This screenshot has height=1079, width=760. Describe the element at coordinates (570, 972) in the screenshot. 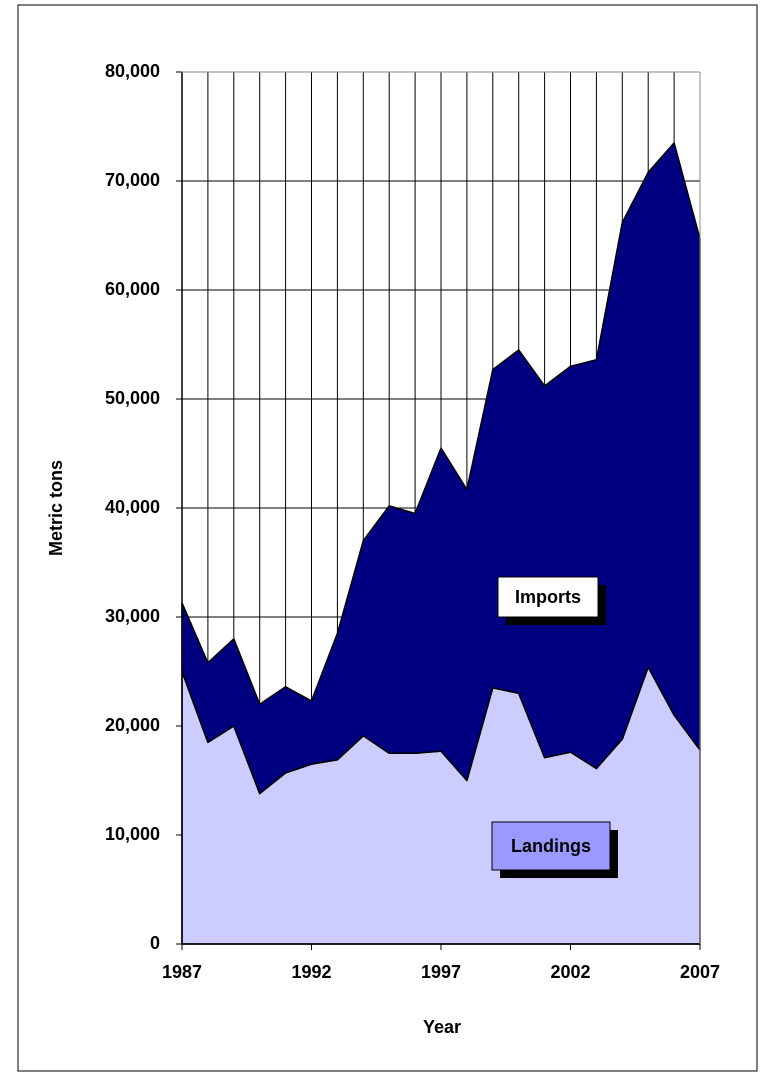

I see `x-tick-label: 2002` at that location.